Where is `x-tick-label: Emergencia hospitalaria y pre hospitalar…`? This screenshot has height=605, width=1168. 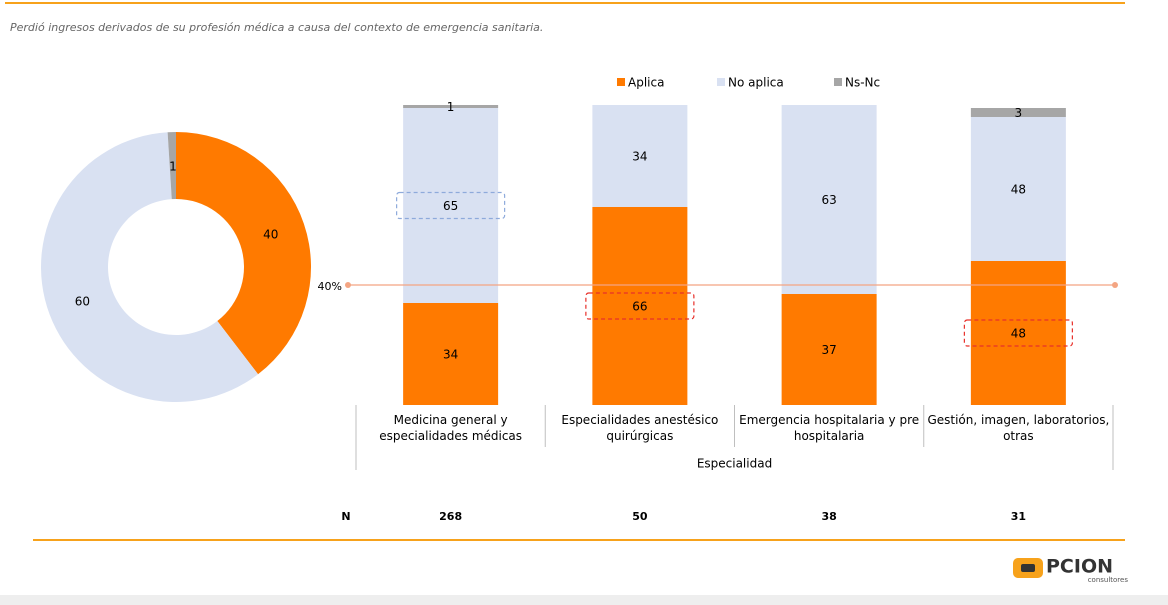
x-tick-label: Emergencia hospitalaria y pre hospitalar… is located at coordinates (829, 428).